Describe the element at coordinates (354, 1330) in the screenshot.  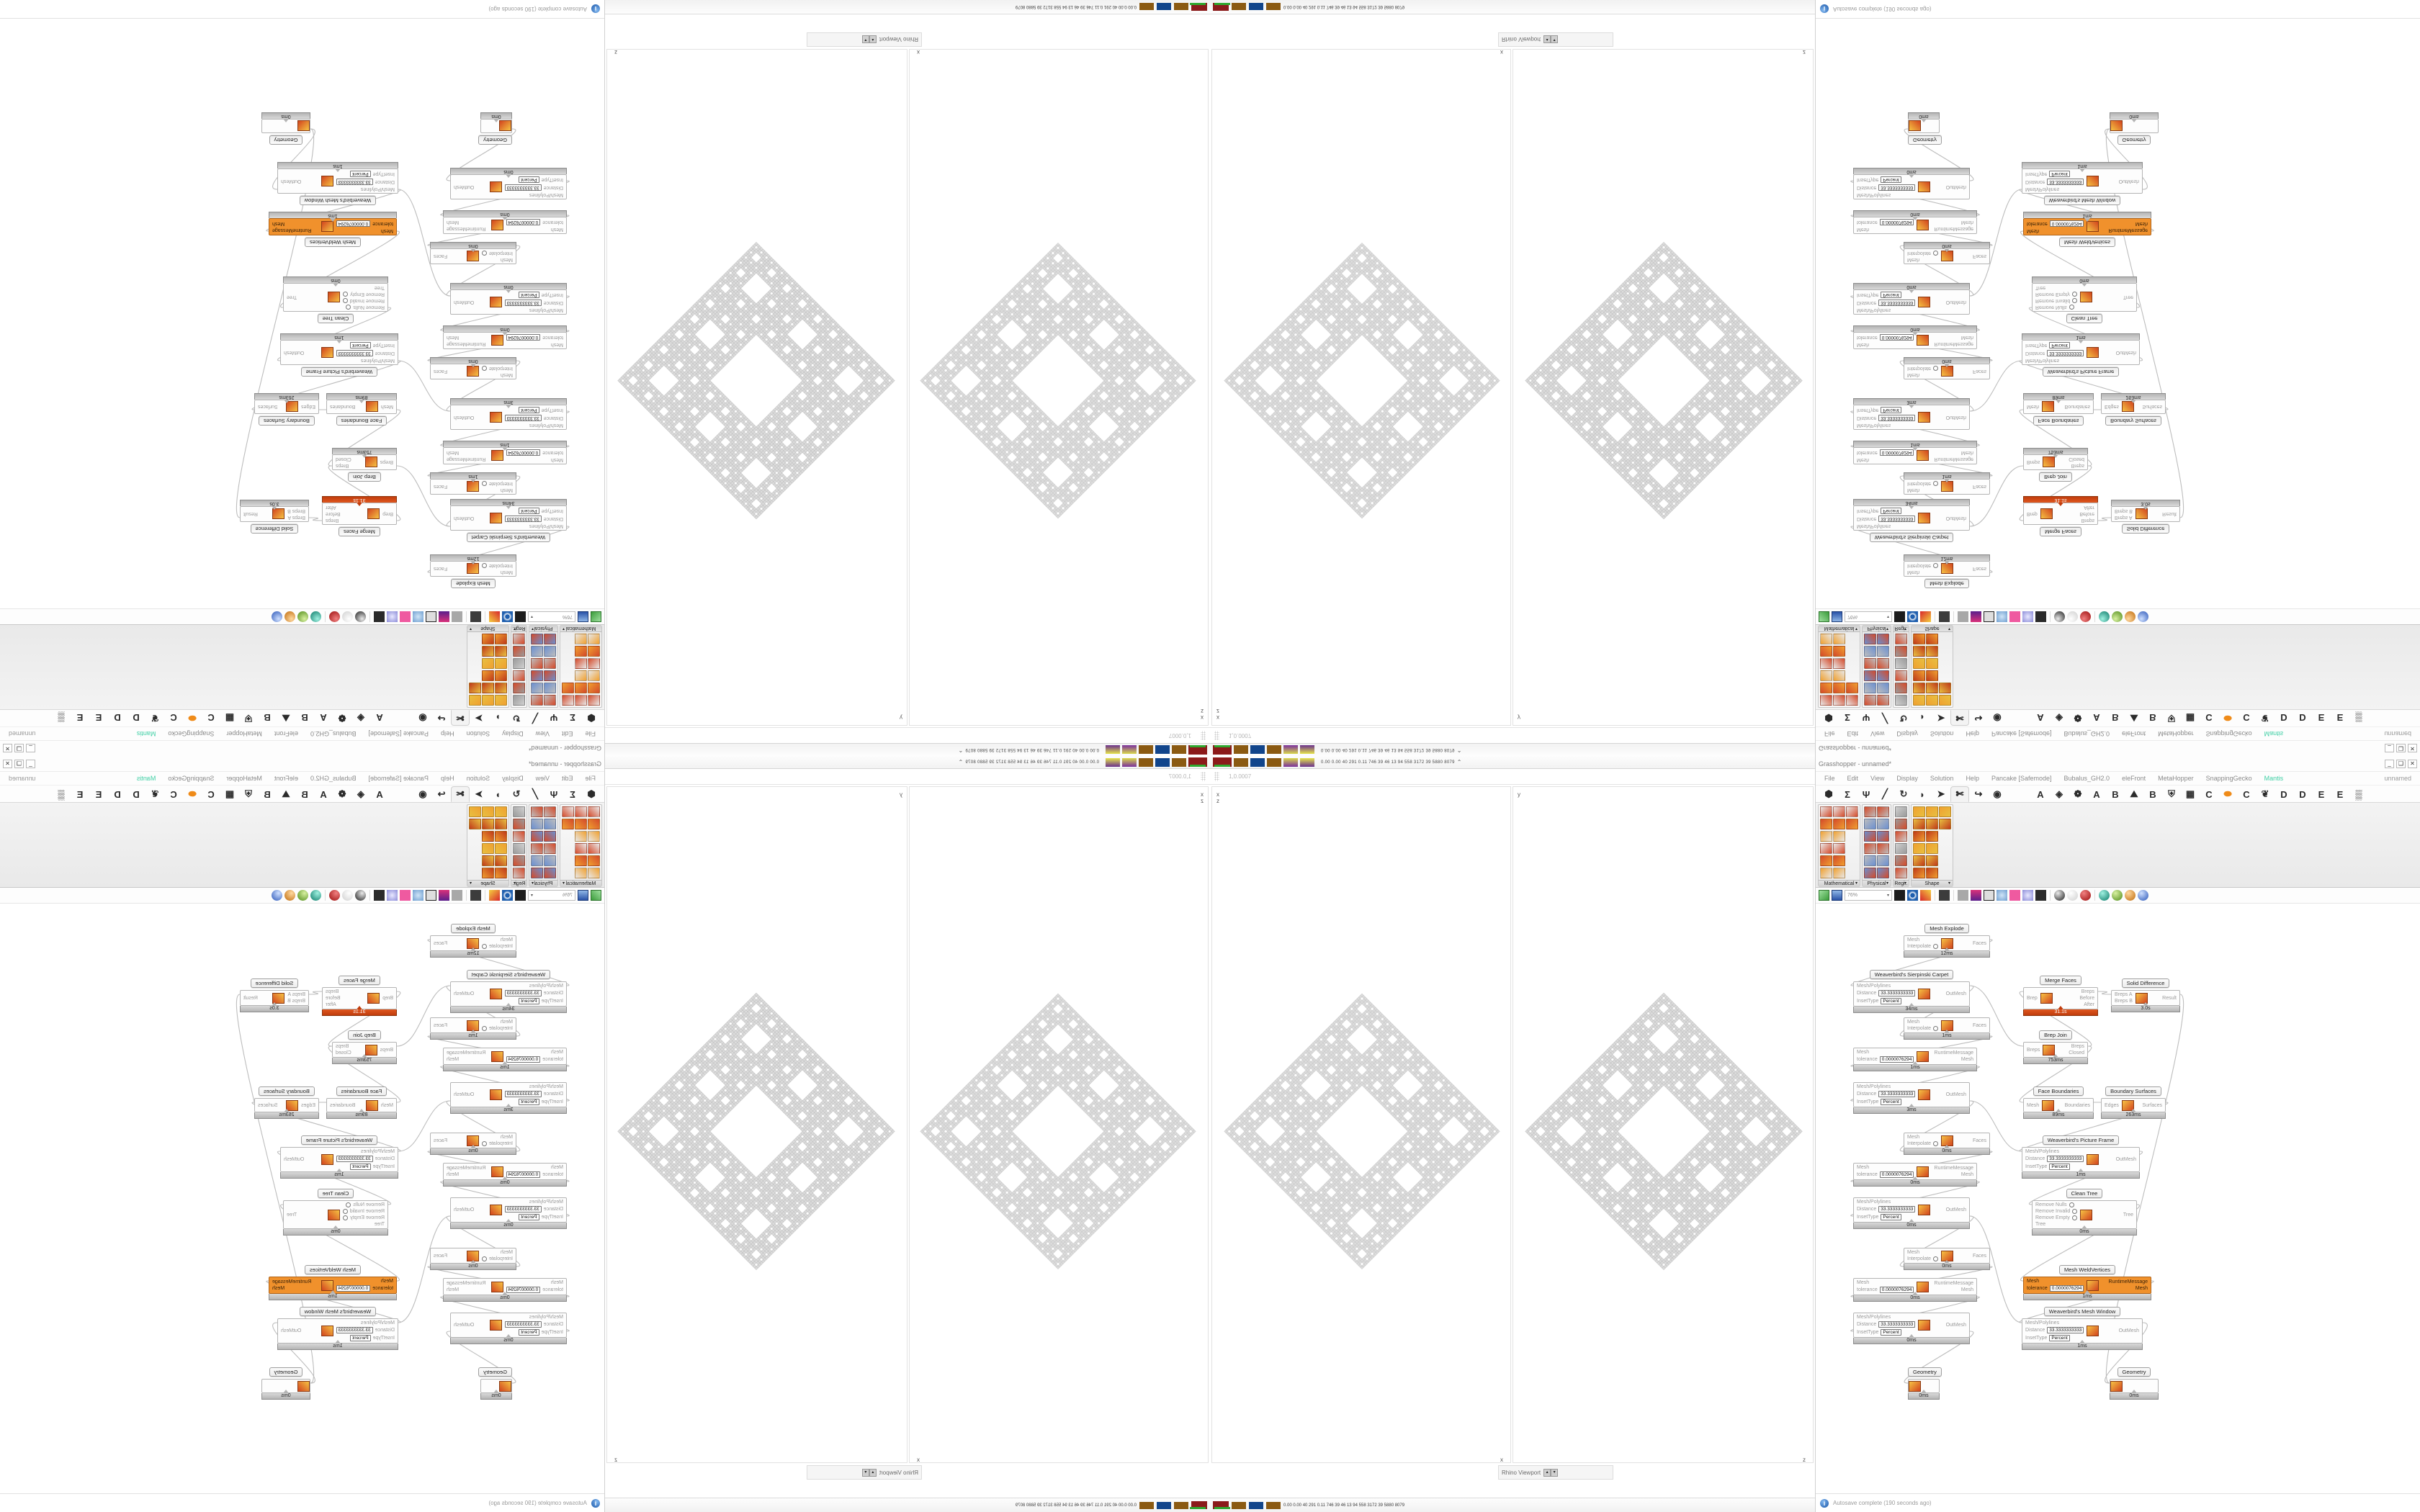
I see `gh-port-value: 33.3333333333` at that location.